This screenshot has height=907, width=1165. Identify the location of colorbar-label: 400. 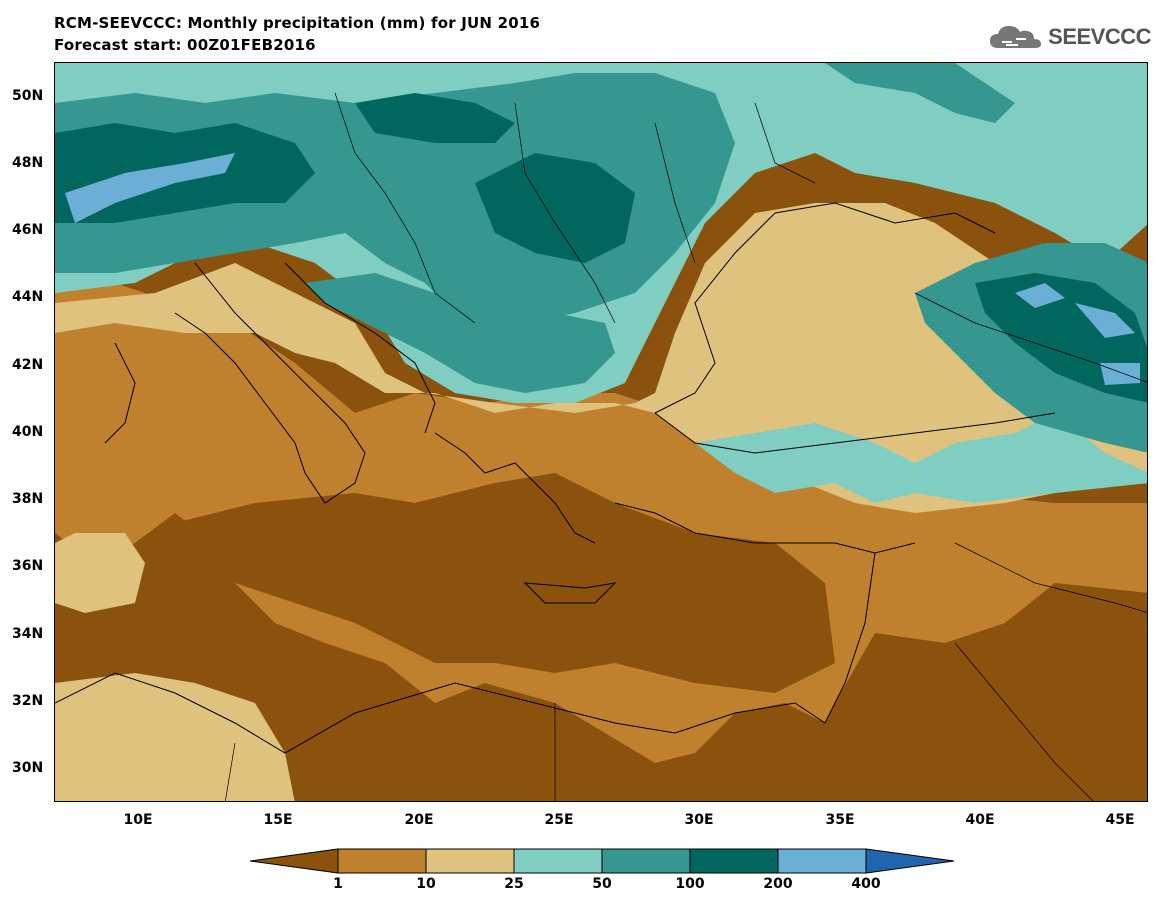
(866, 884).